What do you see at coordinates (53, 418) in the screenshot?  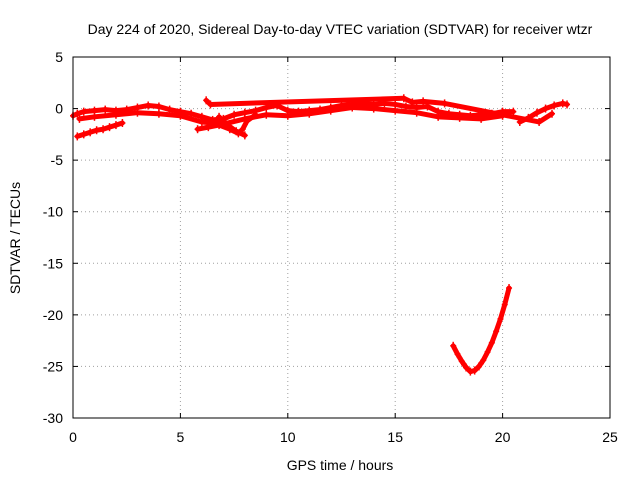 I see `y-tick-label: -30` at bounding box center [53, 418].